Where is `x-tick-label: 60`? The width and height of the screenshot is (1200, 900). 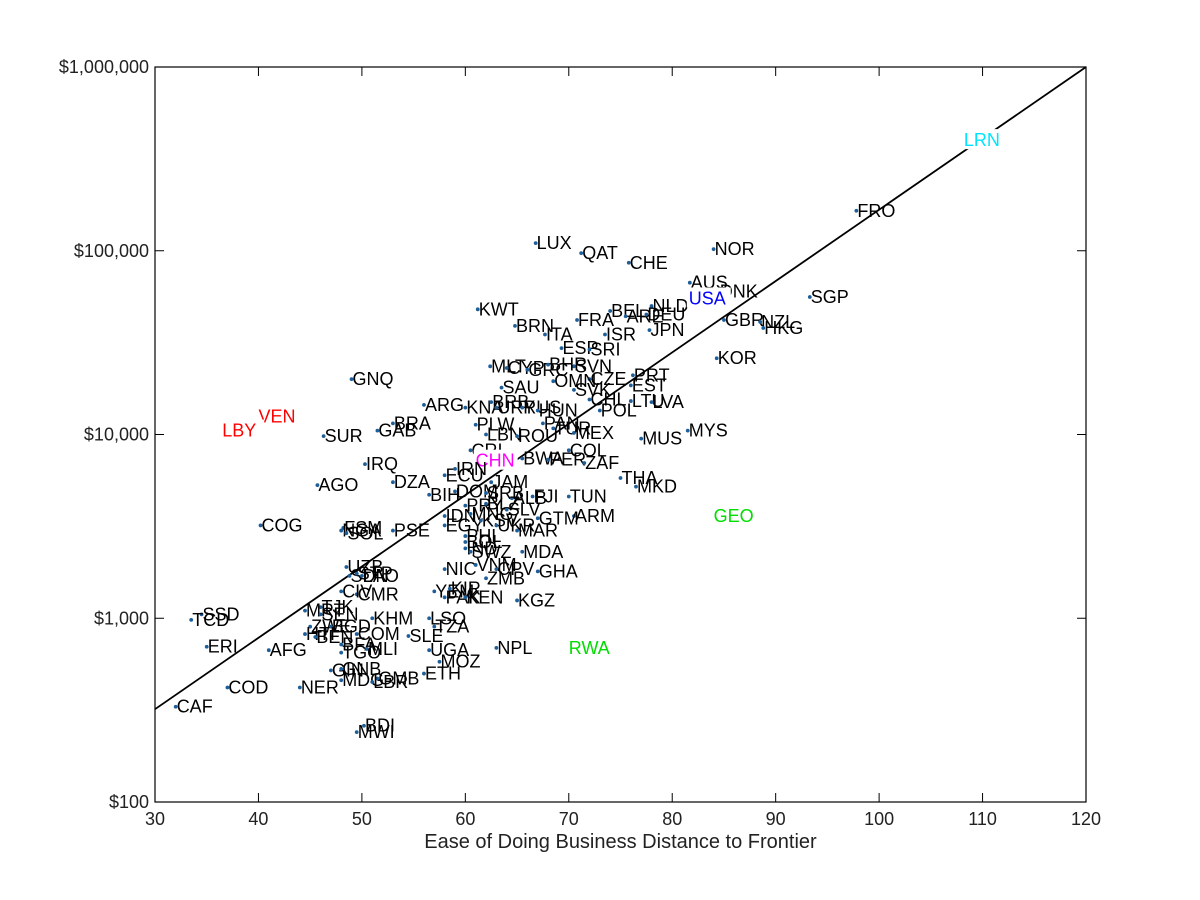 x-tick-label: 60 is located at coordinates (465, 819).